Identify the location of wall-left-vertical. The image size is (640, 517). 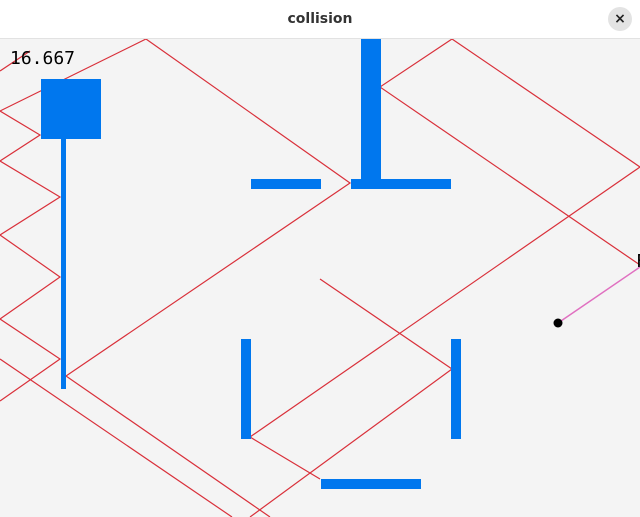
(63, 264).